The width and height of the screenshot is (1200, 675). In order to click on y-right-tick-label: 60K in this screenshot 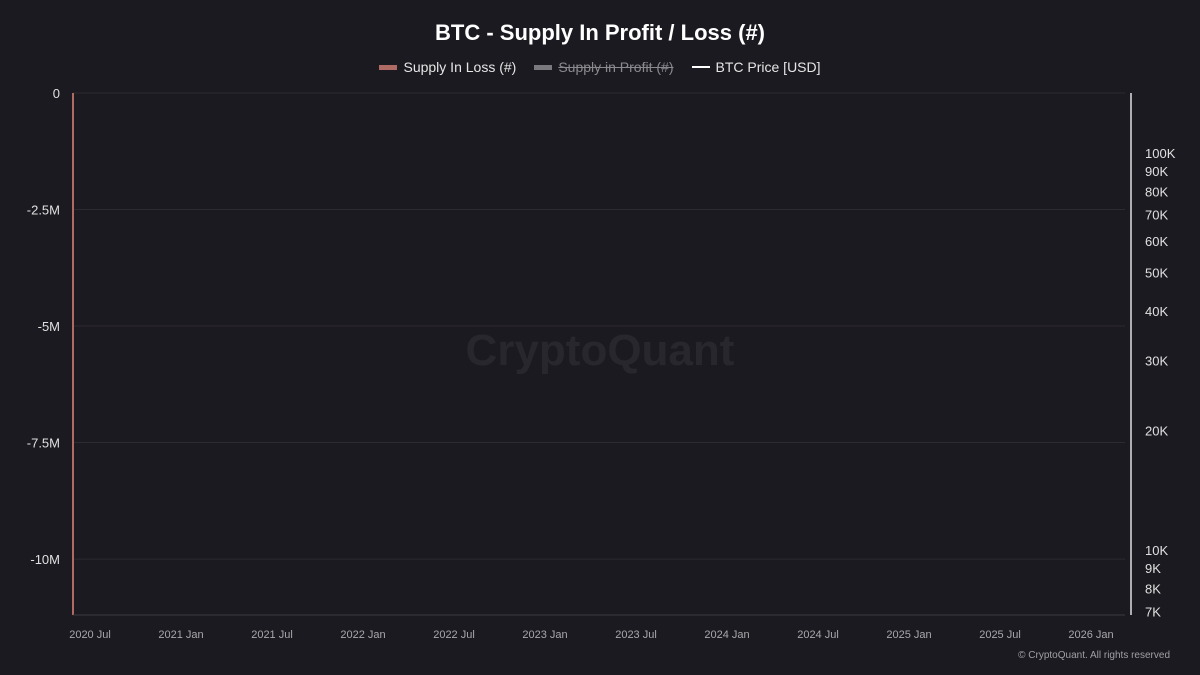, I will do `click(1156, 241)`.